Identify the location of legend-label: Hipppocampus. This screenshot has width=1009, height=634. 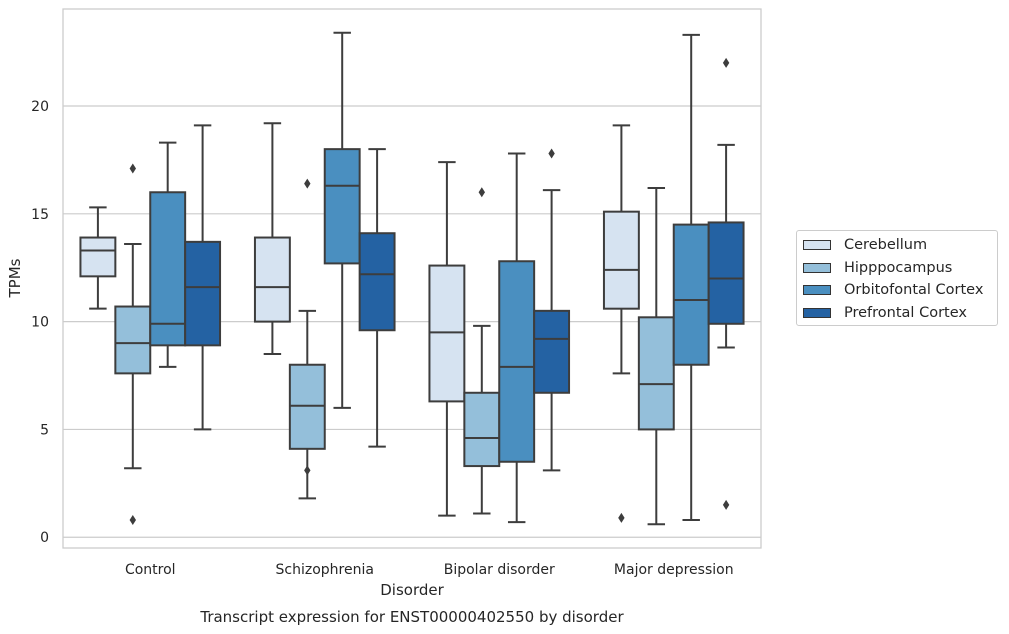
(898, 267).